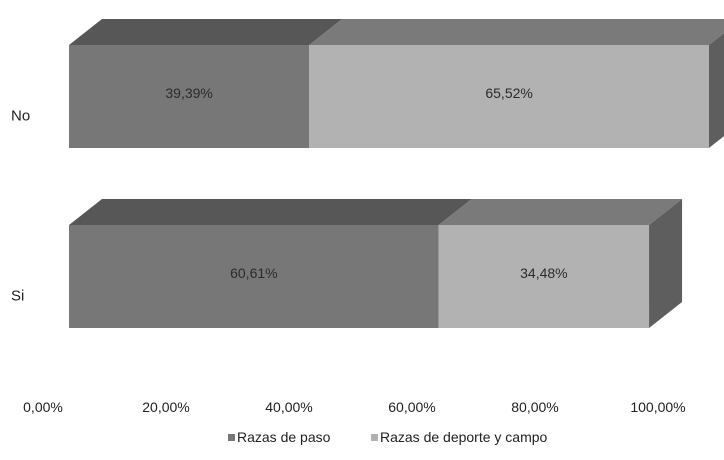  I want to click on x-tick-label: 80,00%, so click(534, 407).